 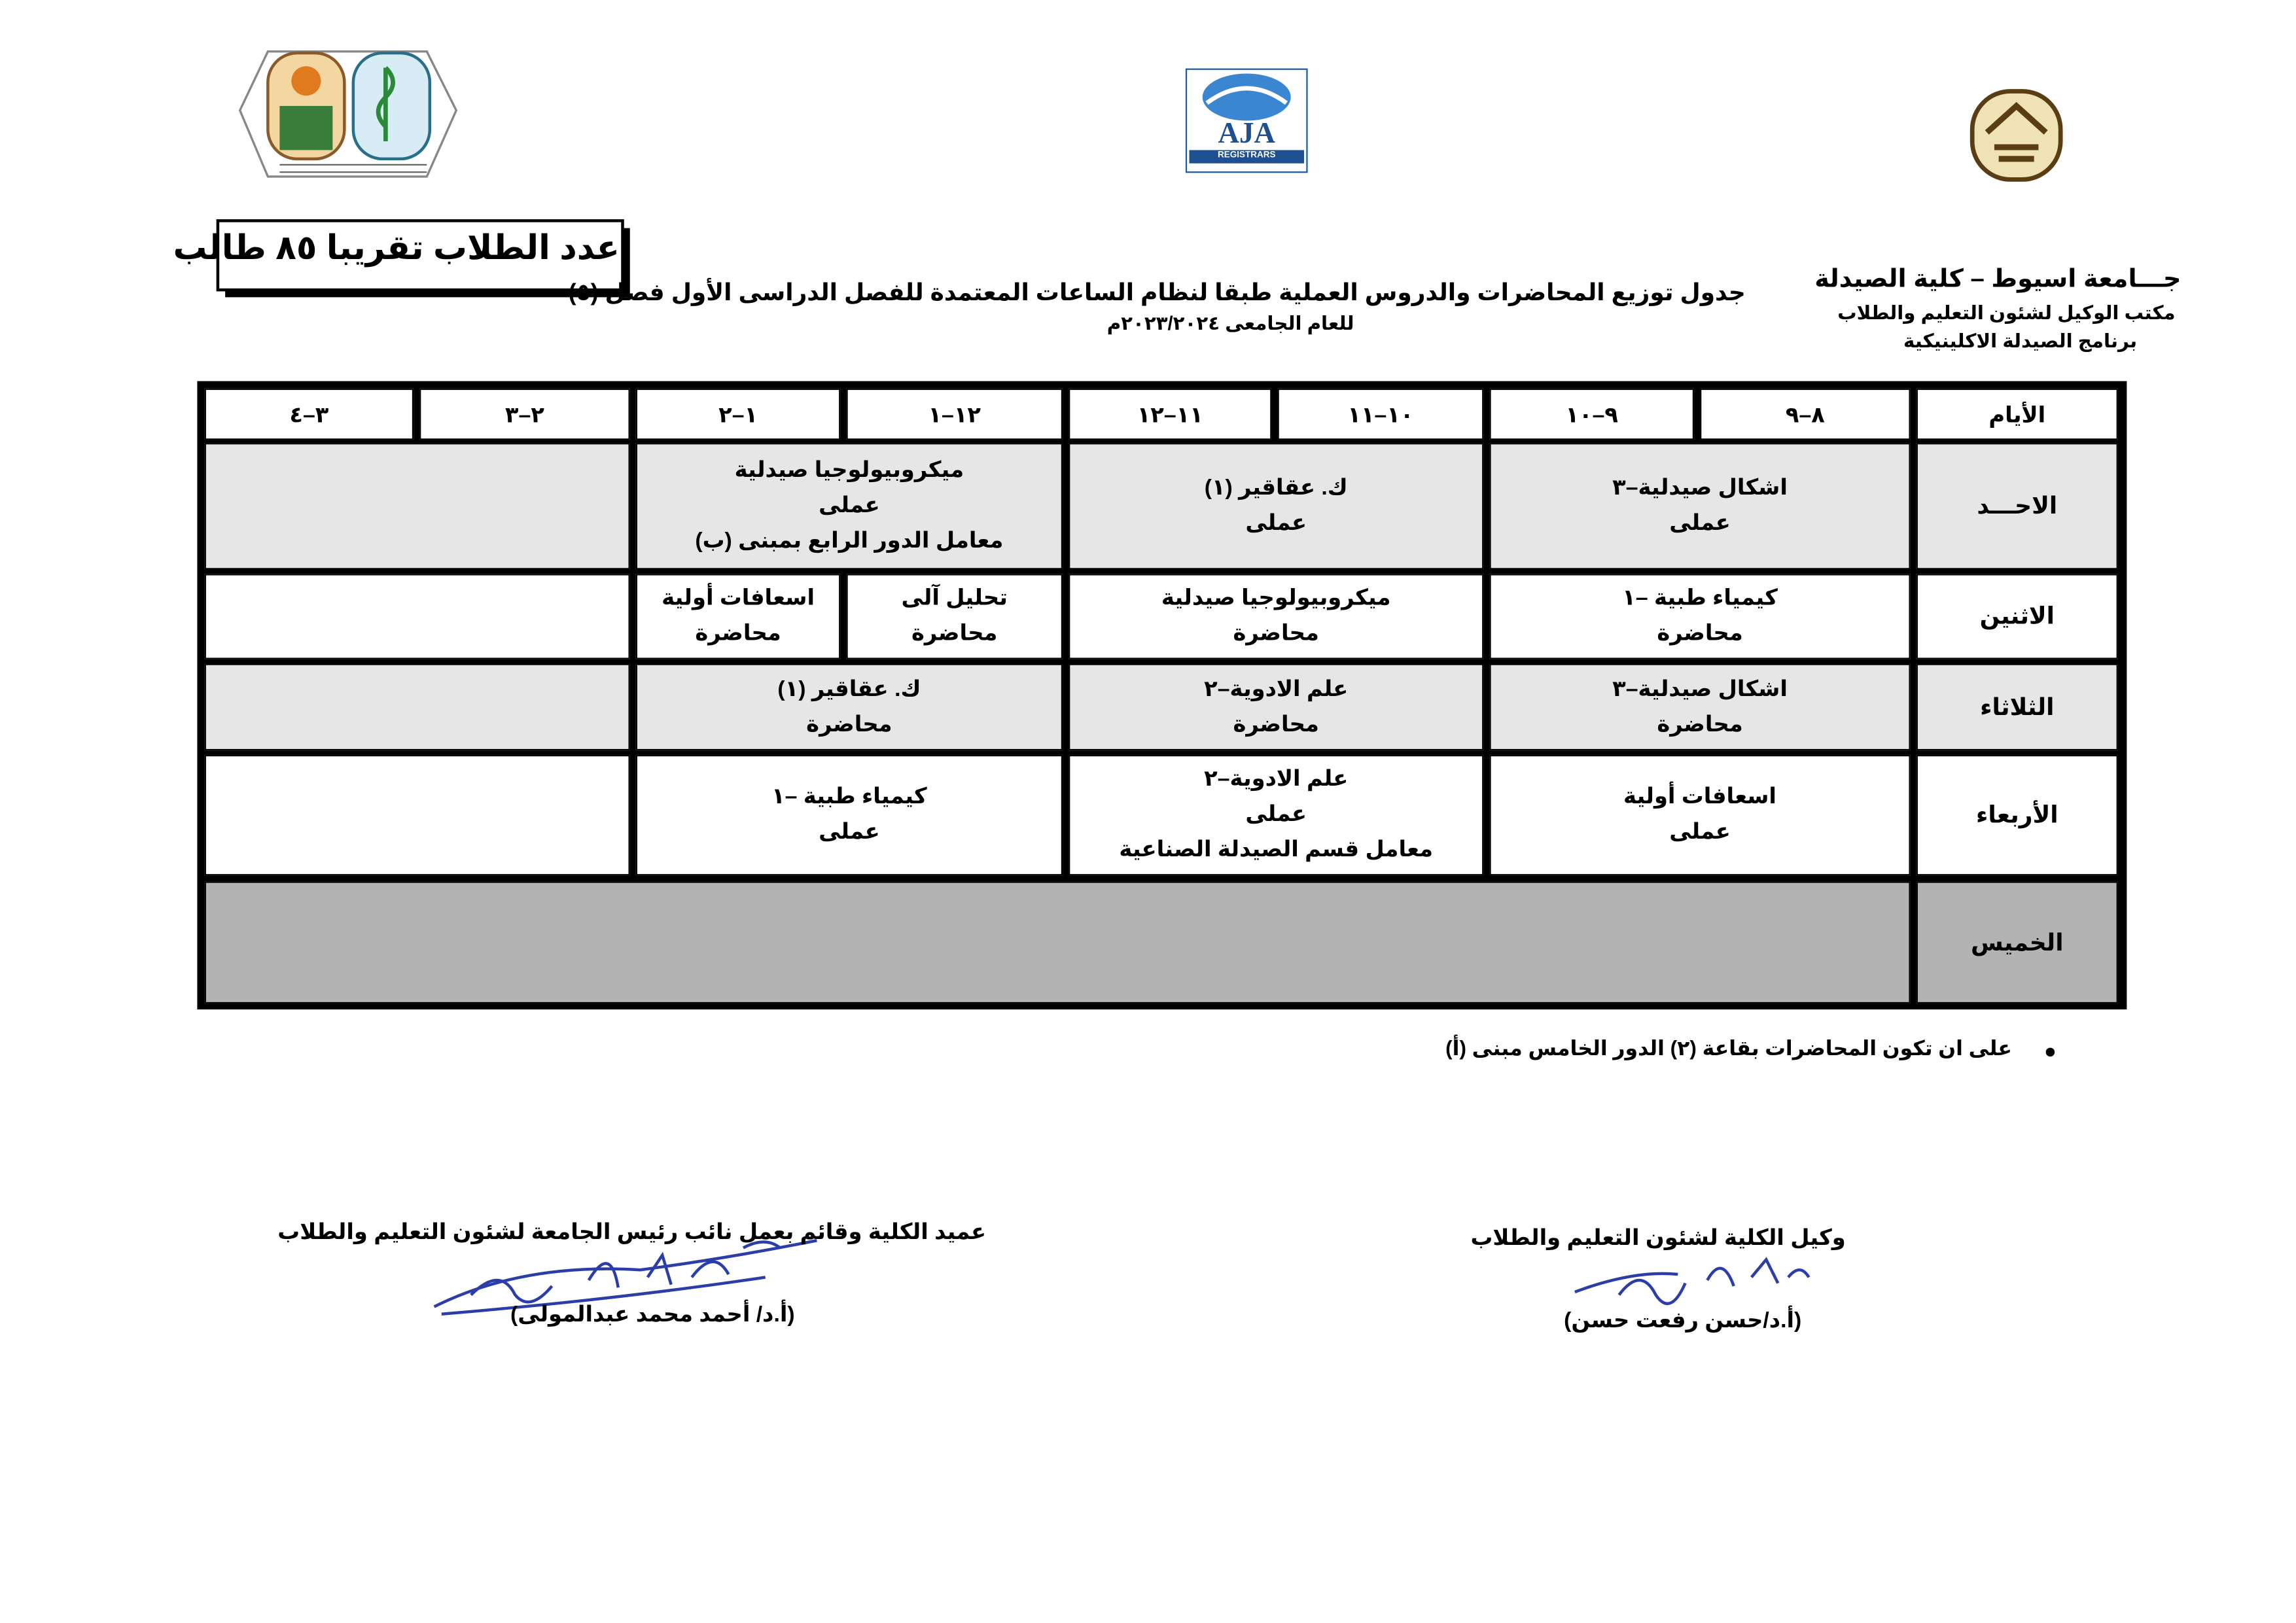 I want to click on class-cell: اشكال صيدلية–٣ عملى, so click(x=1700, y=507).